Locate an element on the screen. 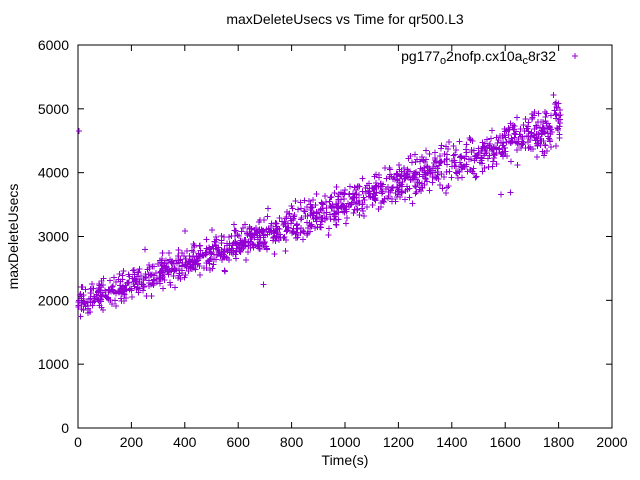  svg-text: 1600 is located at coordinates (505, 442).